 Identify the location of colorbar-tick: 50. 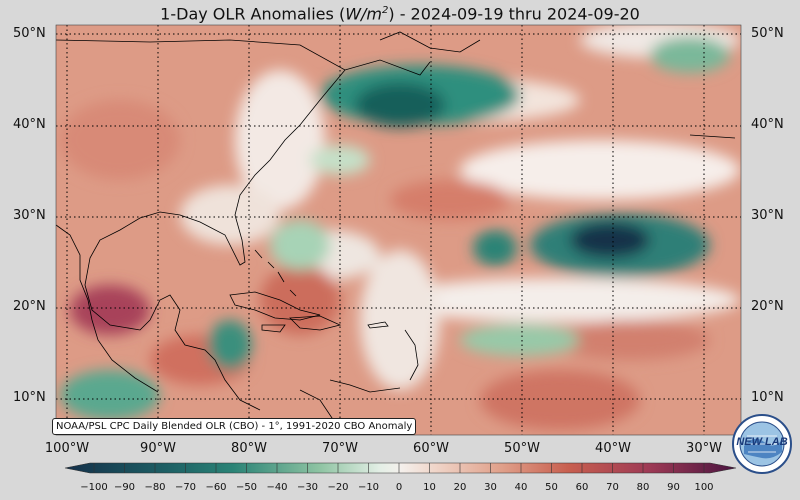
(551, 487).